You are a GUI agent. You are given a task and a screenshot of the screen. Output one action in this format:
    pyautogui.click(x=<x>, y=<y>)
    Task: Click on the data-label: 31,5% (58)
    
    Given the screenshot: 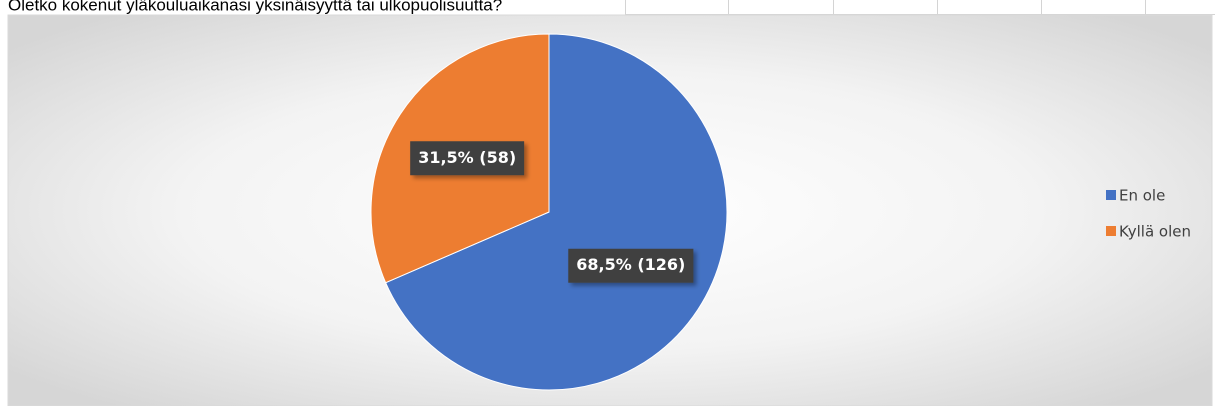 What is the action you would take?
    pyautogui.click(x=467, y=157)
    